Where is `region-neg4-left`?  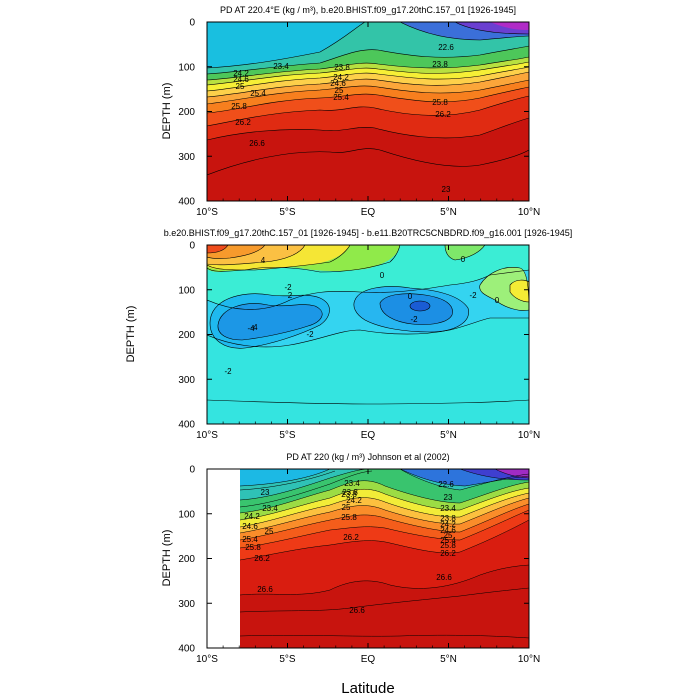 region-neg4-left is located at coordinates (270, 321).